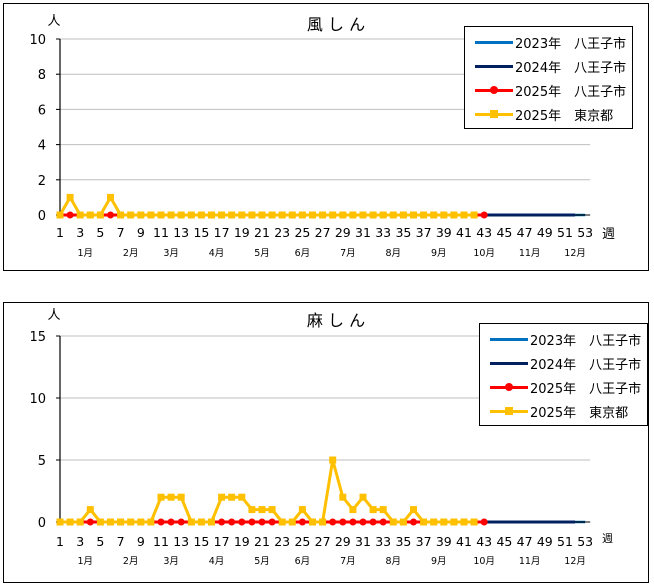 The width and height of the screenshot is (654, 586). Describe the element at coordinates (42, 181) in the screenshot. I see `y-tick-label: 2` at that location.